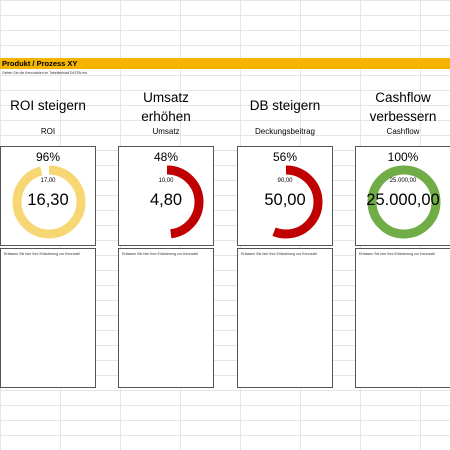 Image resolution: width=450 pixels, height=450 pixels. Describe the element at coordinates (48, 181) in the screenshot. I see `kpi-target: 17,00` at that location.